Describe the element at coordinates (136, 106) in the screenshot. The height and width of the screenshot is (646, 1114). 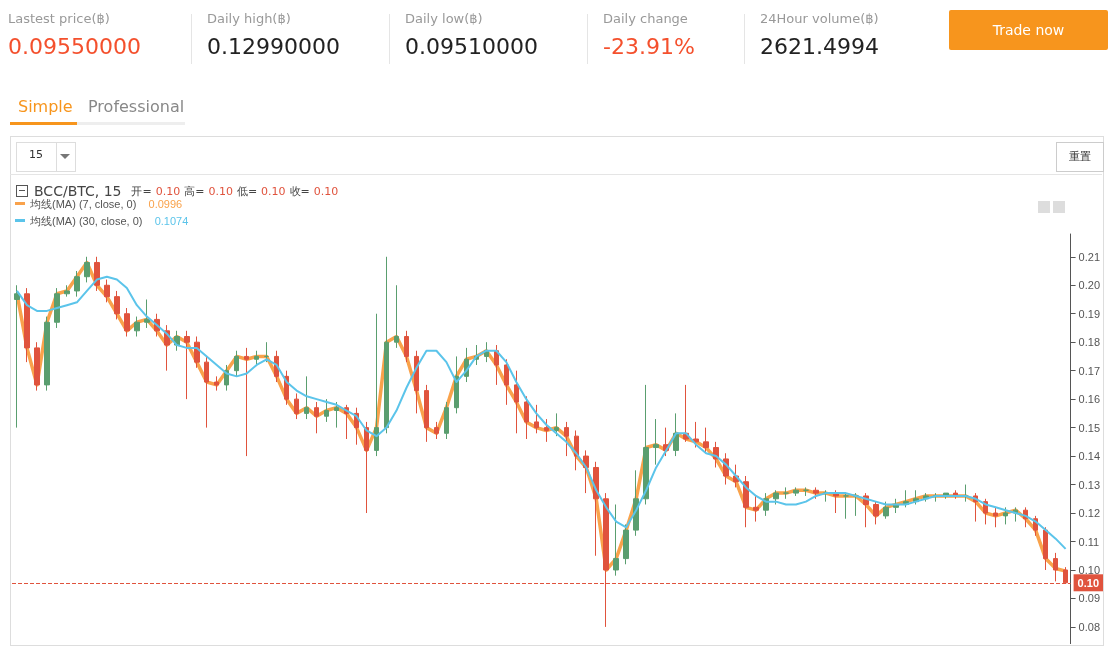
I see `text: Professional` at that location.